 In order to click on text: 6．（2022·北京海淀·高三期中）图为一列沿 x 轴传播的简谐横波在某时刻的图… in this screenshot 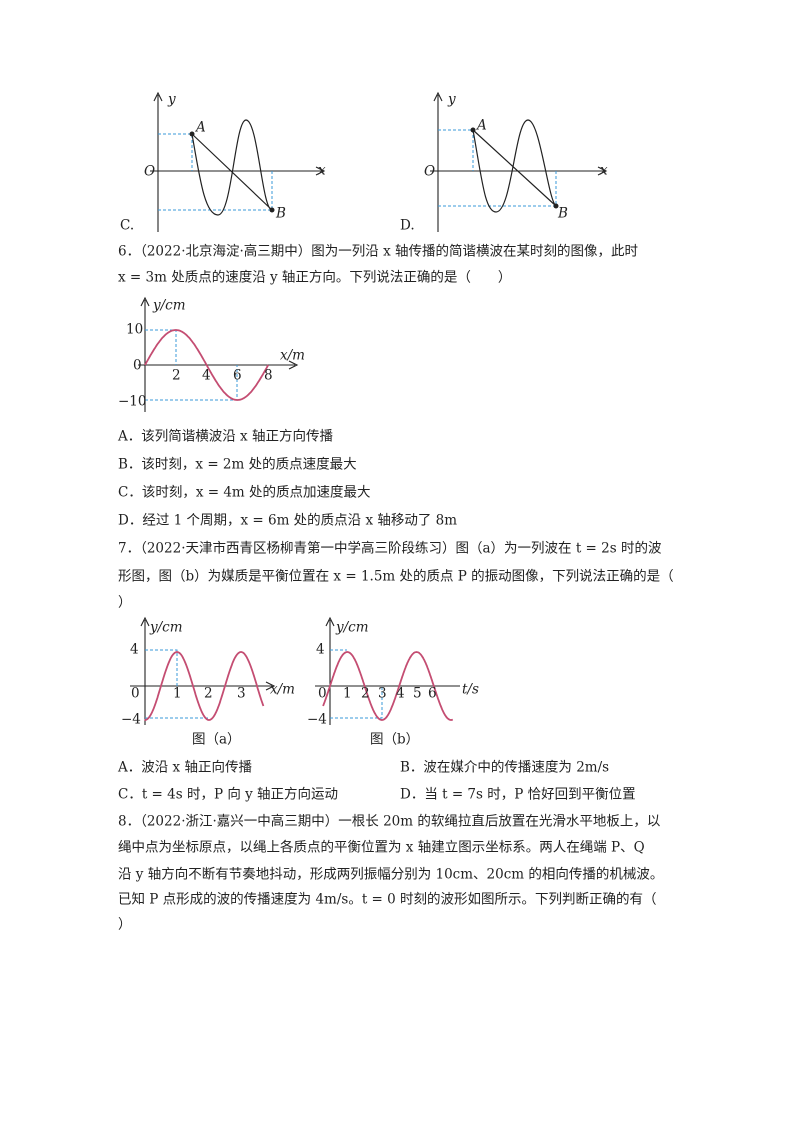, I will do `click(378, 251)`.